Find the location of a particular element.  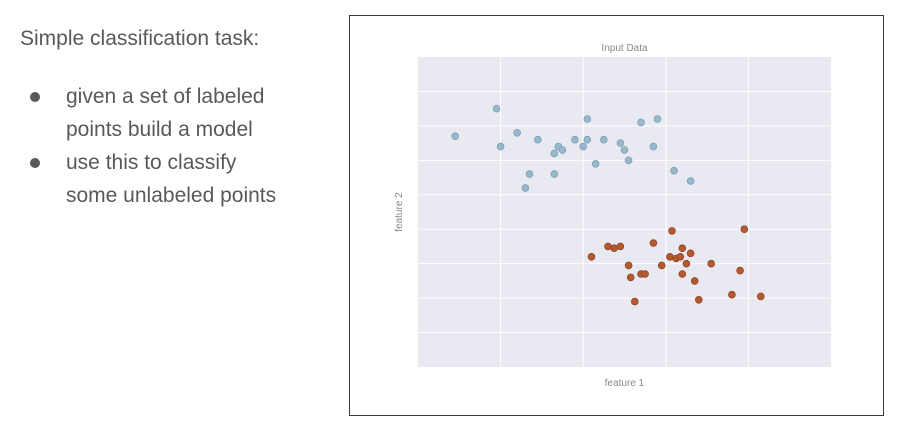

chart-title: Input Data is located at coordinates (624, 48).